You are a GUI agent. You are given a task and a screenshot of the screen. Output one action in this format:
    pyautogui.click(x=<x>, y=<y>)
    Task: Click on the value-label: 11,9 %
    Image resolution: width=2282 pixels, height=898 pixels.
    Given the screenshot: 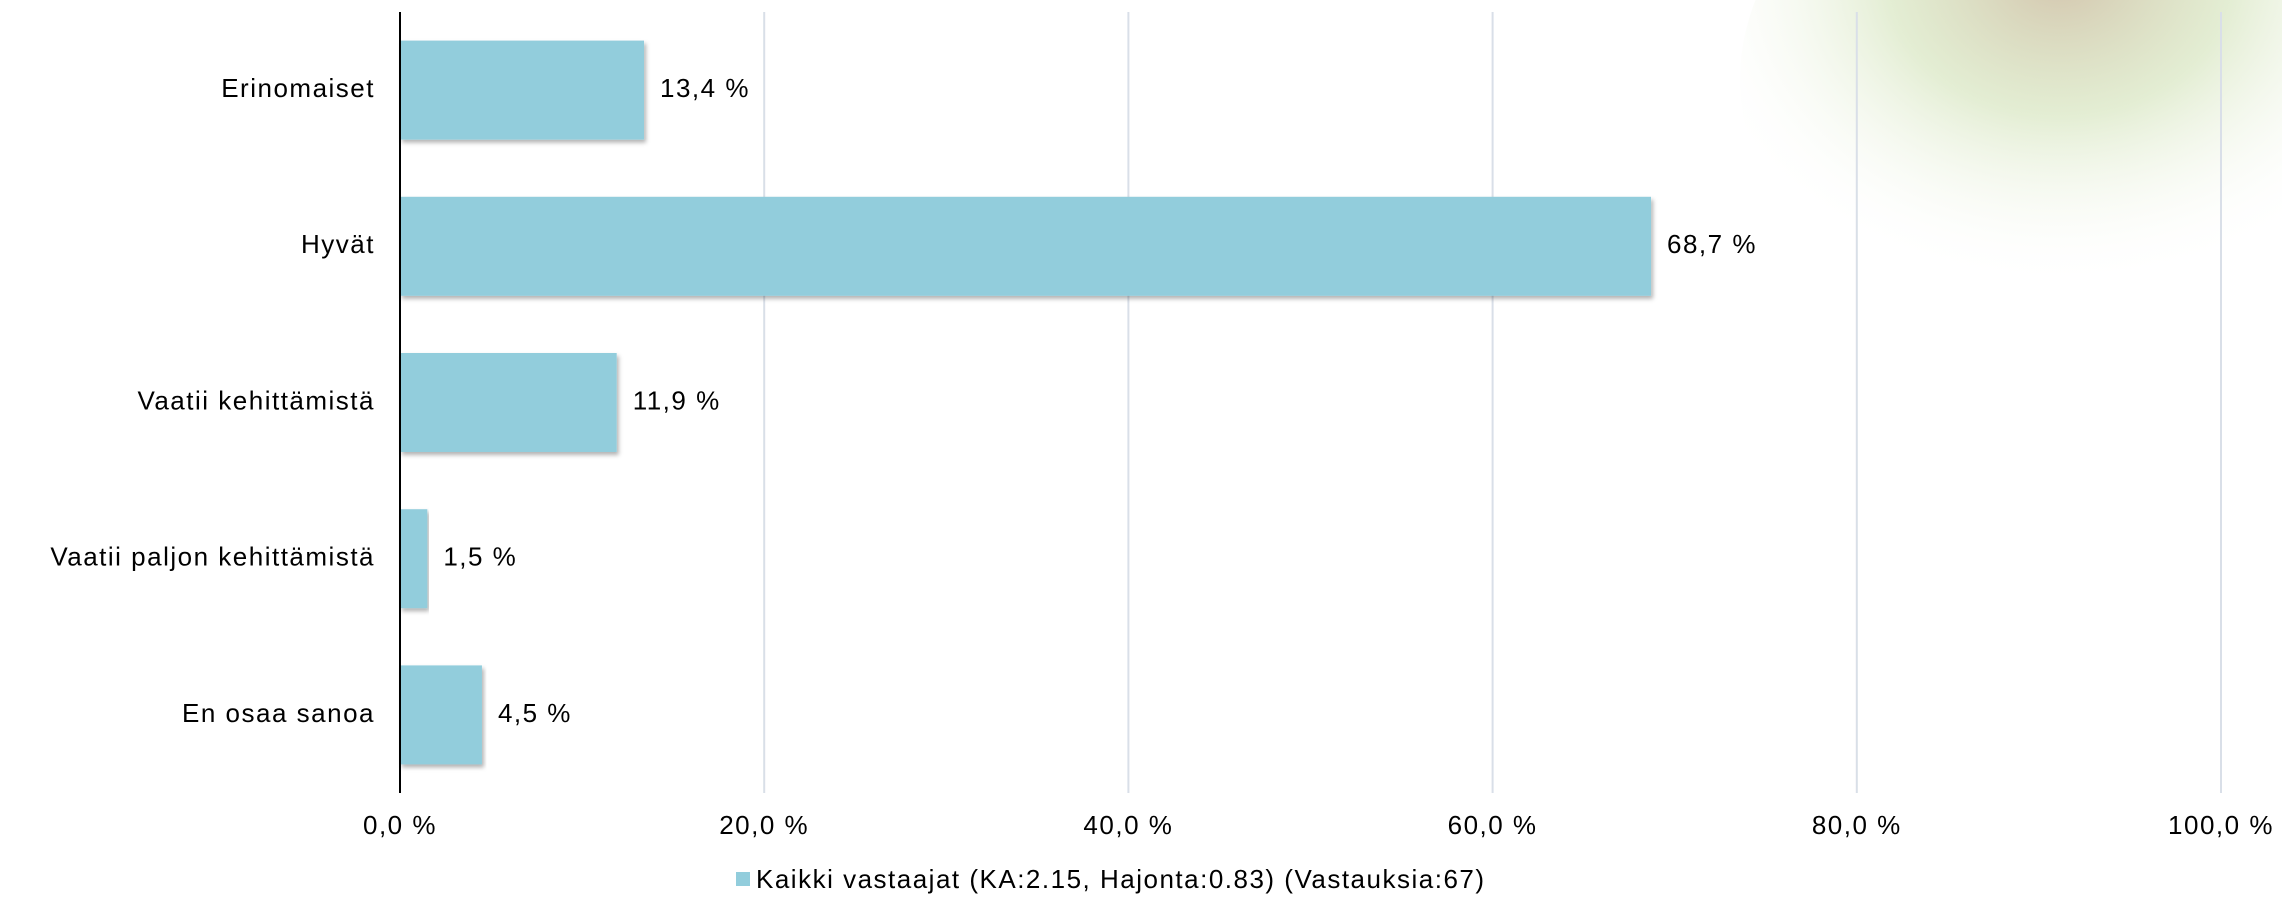 What is the action you would take?
    pyautogui.click(x=677, y=400)
    